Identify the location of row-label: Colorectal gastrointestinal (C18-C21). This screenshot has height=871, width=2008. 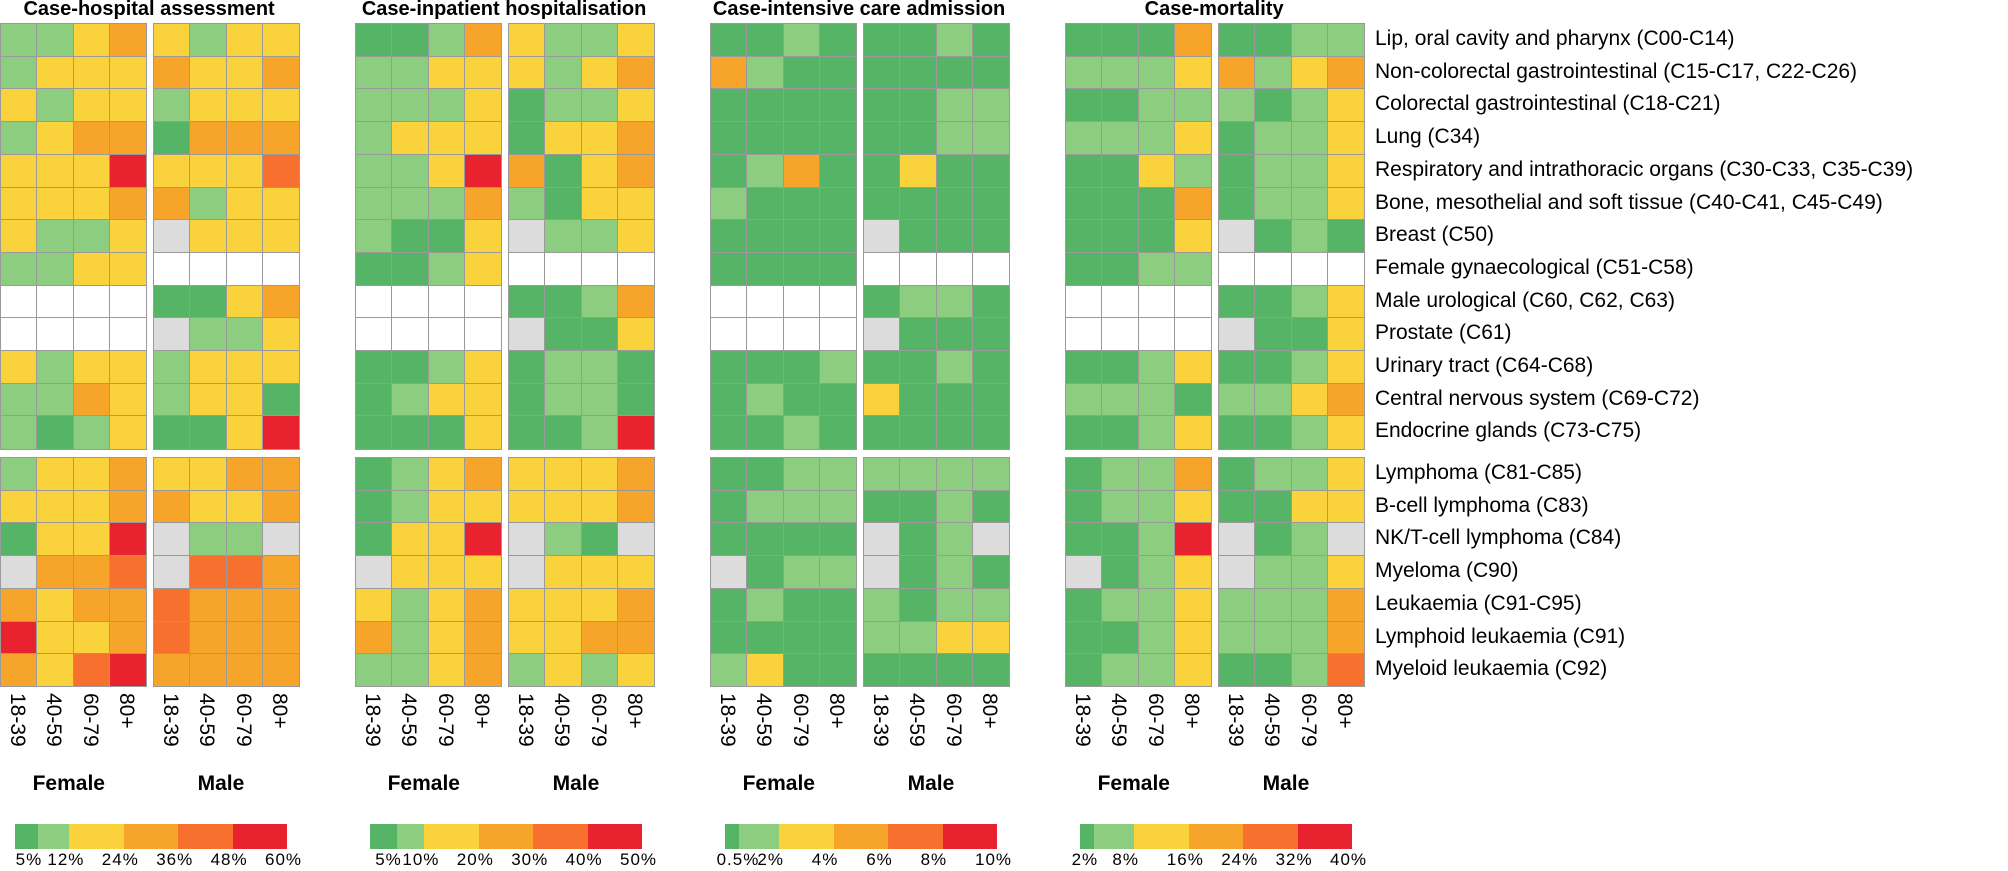
(1548, 104).